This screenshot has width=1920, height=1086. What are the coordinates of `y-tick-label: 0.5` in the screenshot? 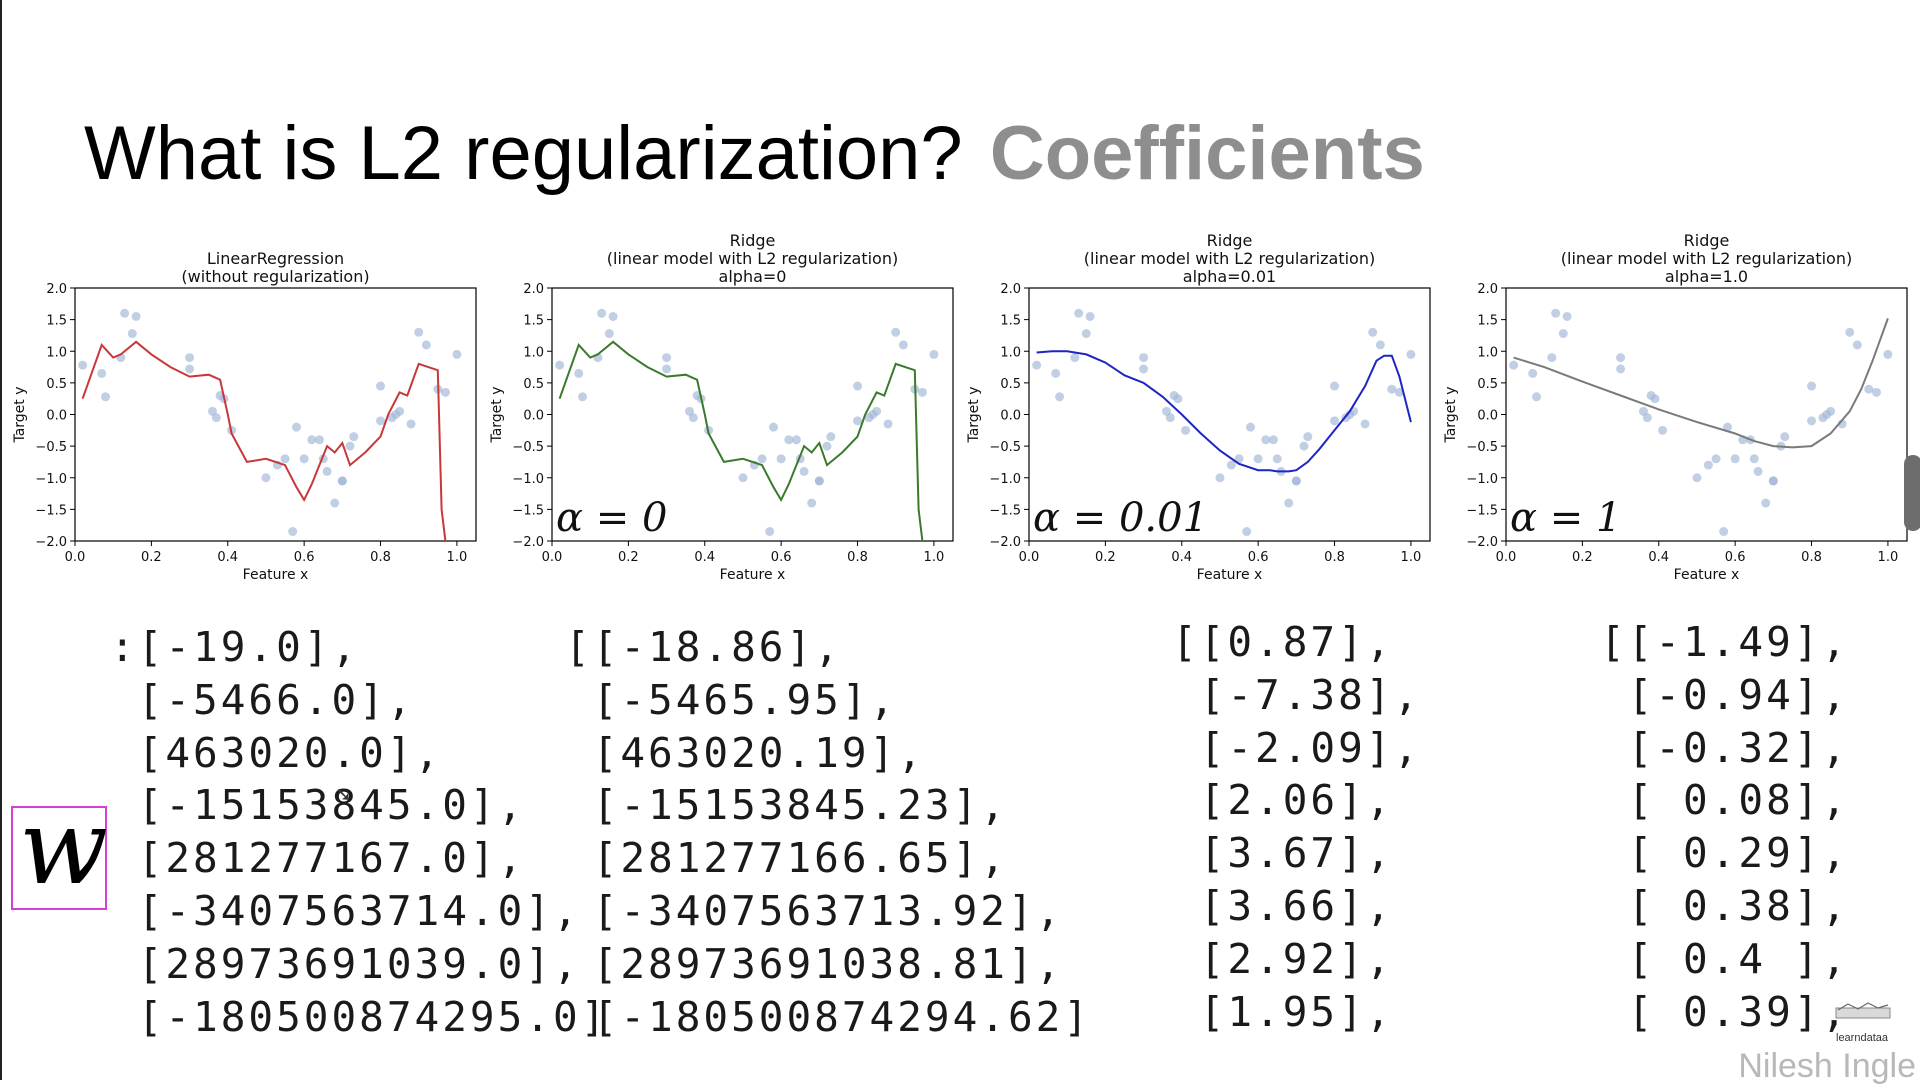 It's located at (1487, 384).